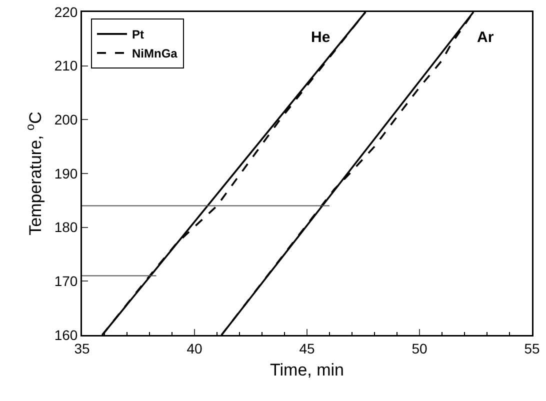 The image size is (546, 401). What do you see at coordinates (66, 12) in the screenshot?
I see `y-tick-label: 220` at bounding box center [66, 12].